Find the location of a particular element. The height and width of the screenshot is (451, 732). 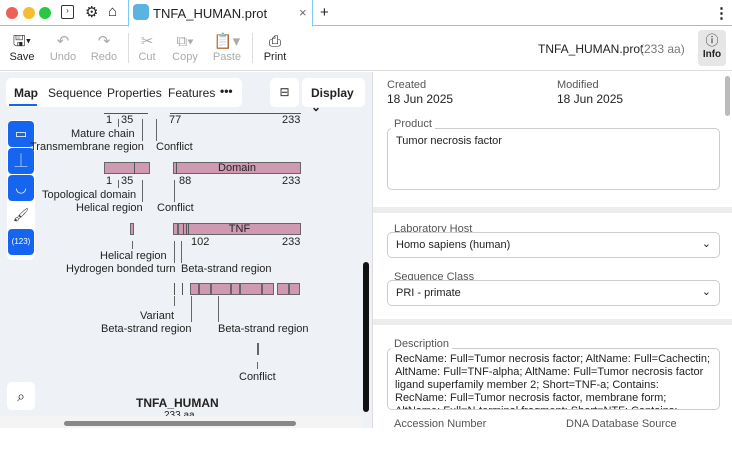

cut-button: ✂ Cut is located at coordinates (147, 48).